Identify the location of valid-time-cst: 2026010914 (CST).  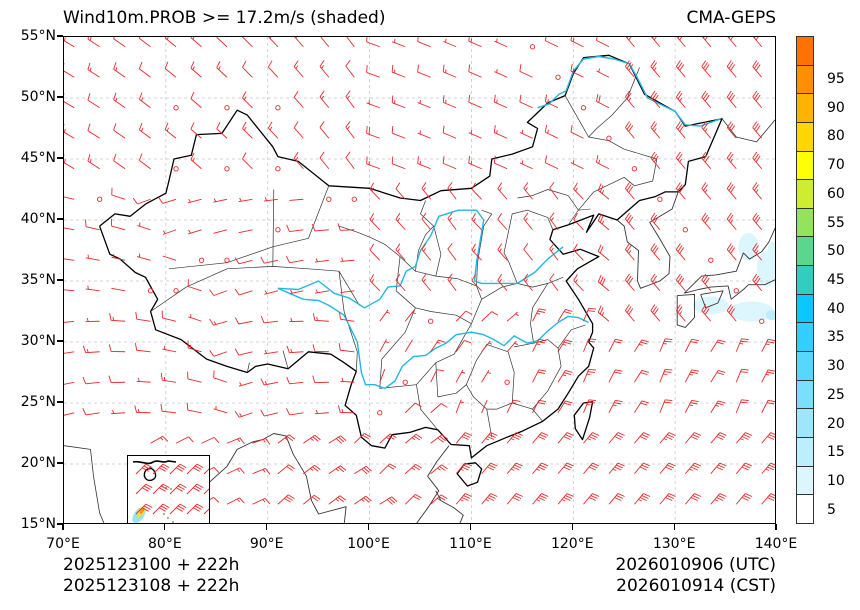
(696, 586).